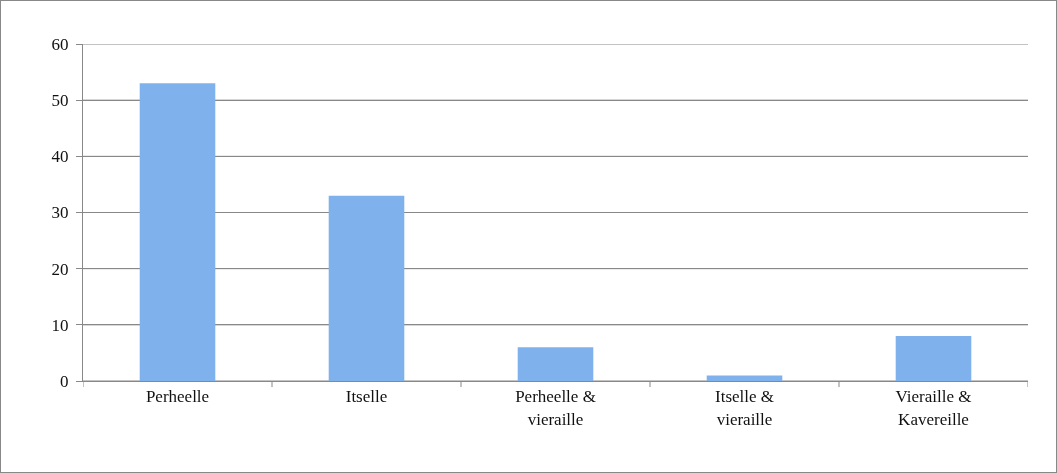 This screenshot has height=473, width=1057. What do you see at coordinates (744, 408) in the screenshot?
I see `x-tick-label: Itselle & vieraille` at bounding box center [744, 408].